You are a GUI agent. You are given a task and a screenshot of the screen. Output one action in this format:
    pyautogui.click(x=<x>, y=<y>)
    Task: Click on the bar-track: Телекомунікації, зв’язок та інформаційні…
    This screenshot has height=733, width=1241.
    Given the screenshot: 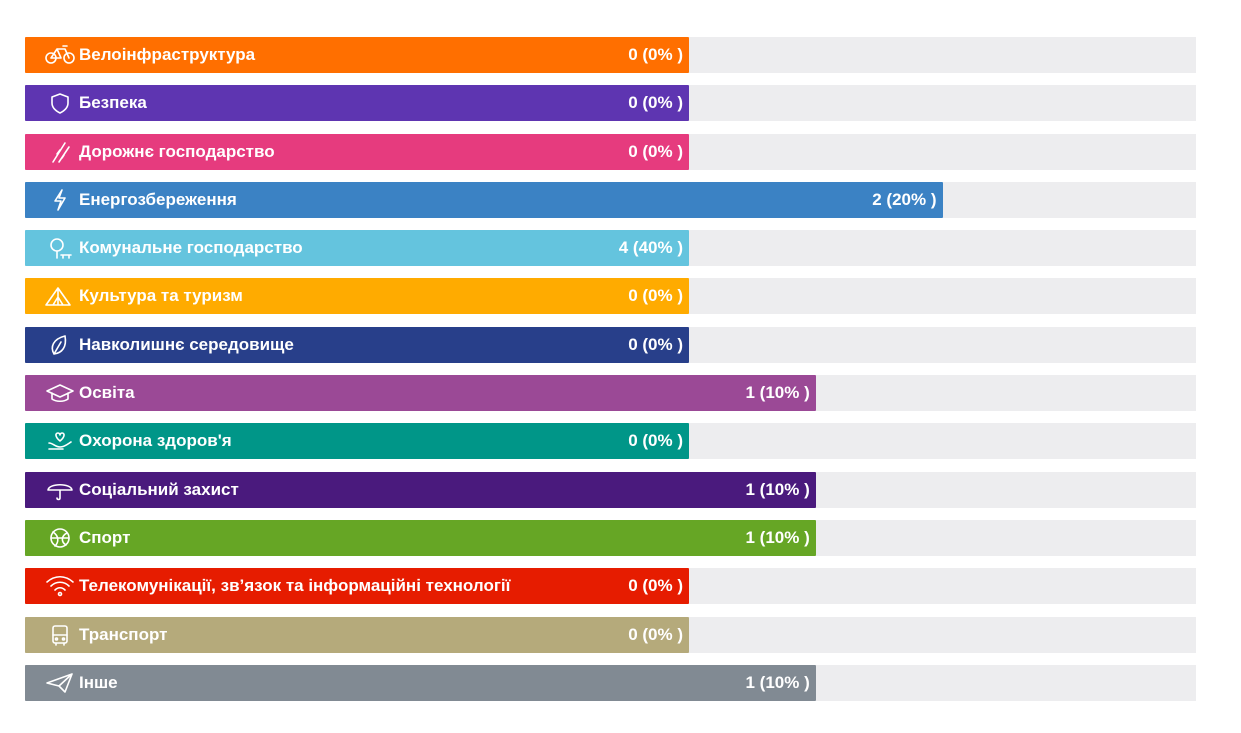 What is the action you would take?
    pyautogui.click(x=610, y=586)
    